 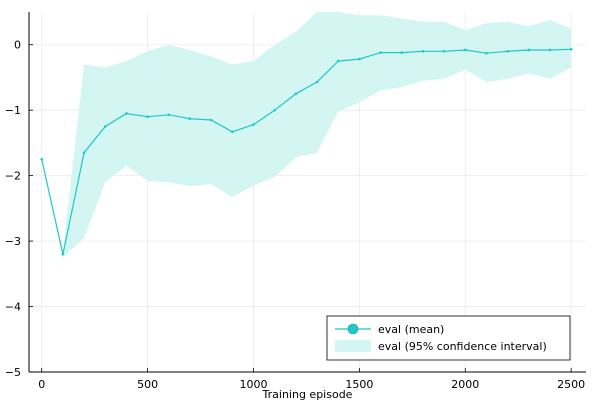 I want to click on x-tick-label: 500, so click(x=147, y=384).